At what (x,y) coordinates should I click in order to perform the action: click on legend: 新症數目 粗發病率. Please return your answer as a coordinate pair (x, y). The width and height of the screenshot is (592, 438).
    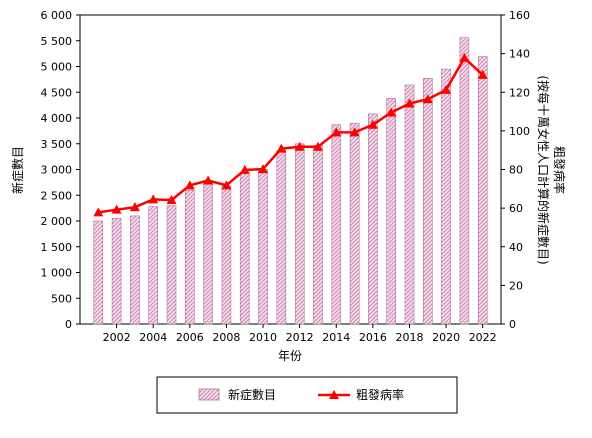
    Looking at the image, I should click on (307, 395).